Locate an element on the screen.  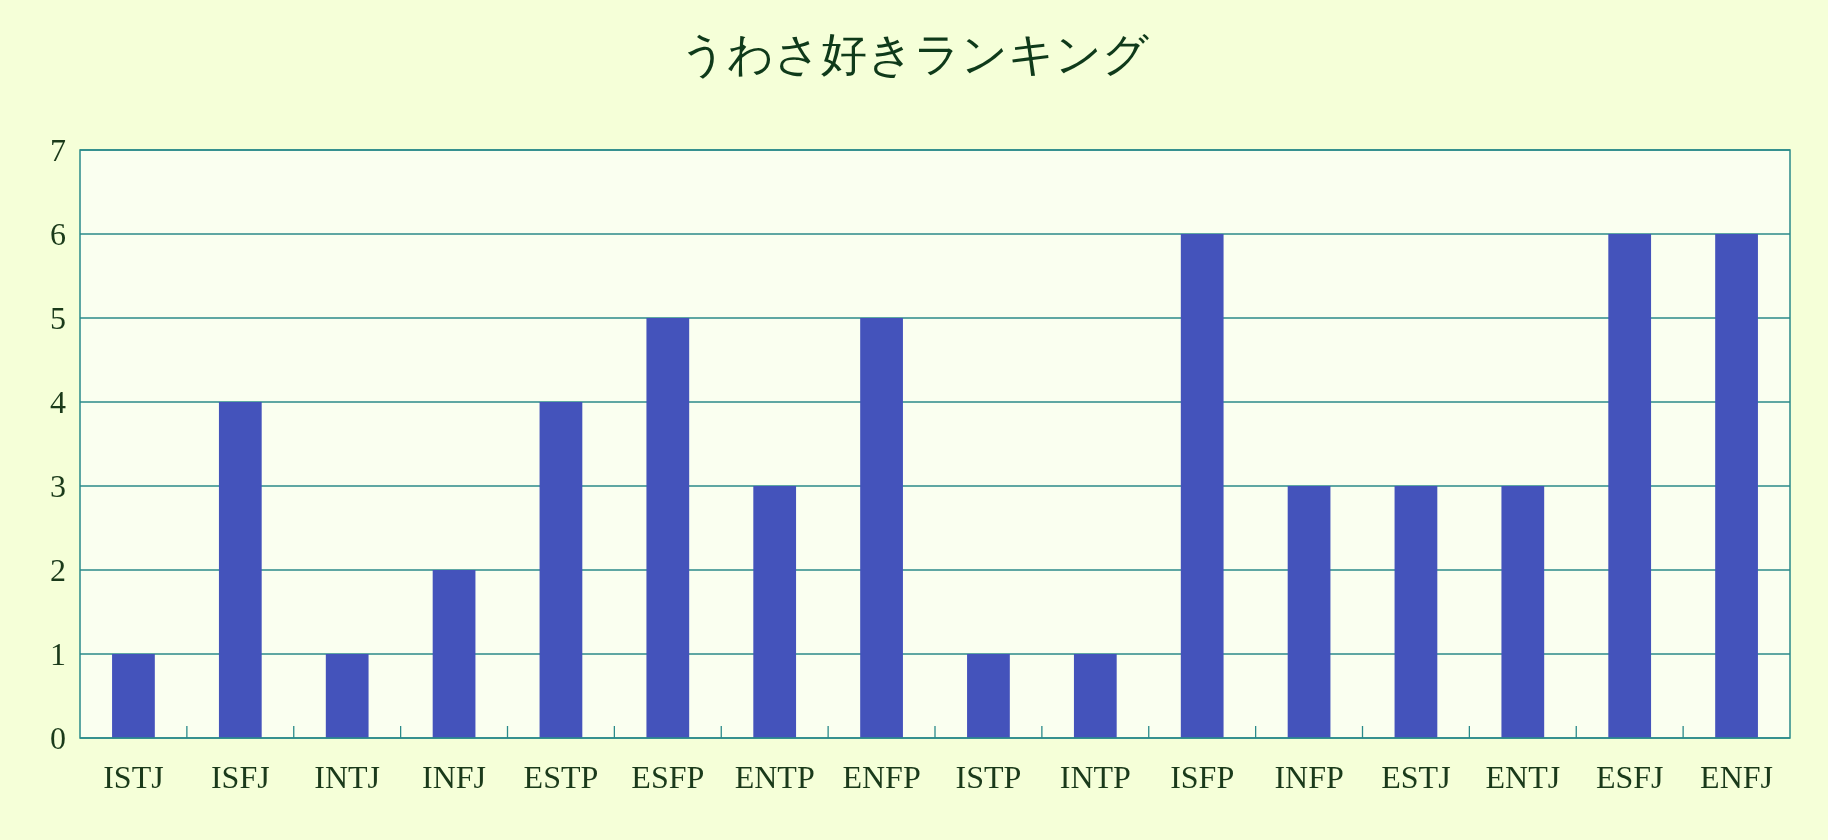
y-tick-label: 0 is located at coordinates (58, 738).